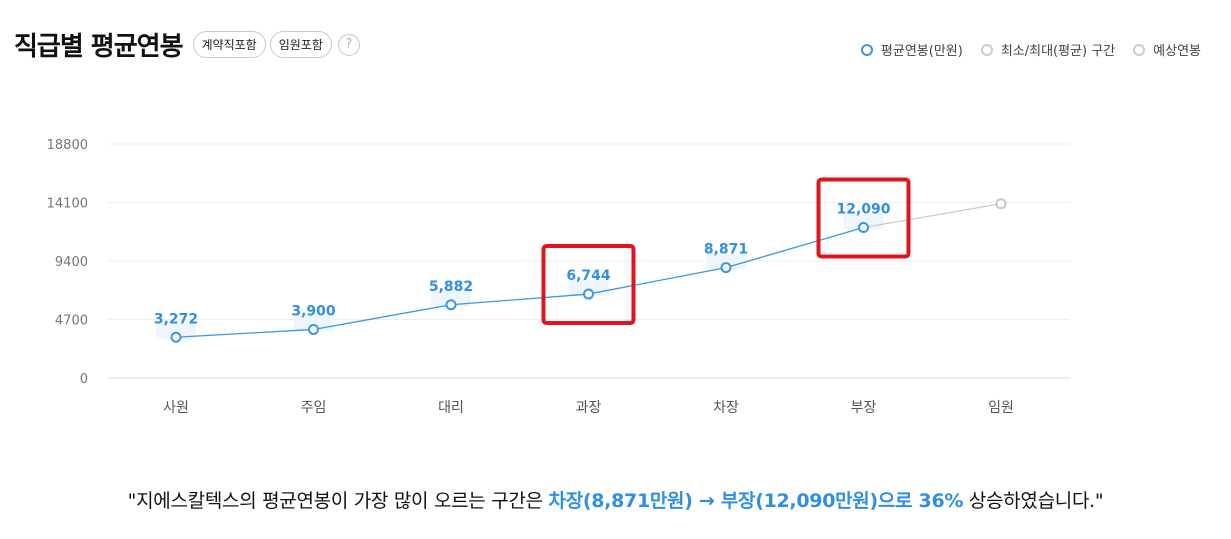 The height and width of the screenshot is (539, 1231). What do you see at coordinates (313, 311) in the screenshot?
I see `data-label: 3,900` at bounding box center [313, 311].